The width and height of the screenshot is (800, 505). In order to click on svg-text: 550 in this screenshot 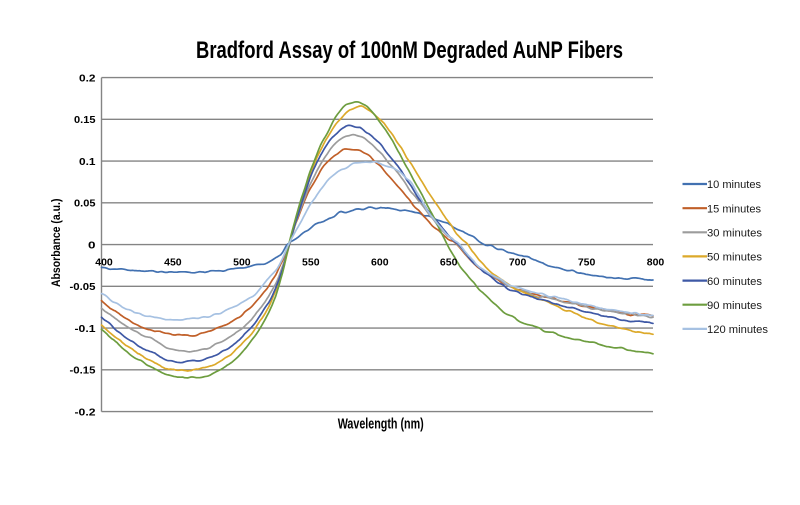, I will do `click(311, 263)`.